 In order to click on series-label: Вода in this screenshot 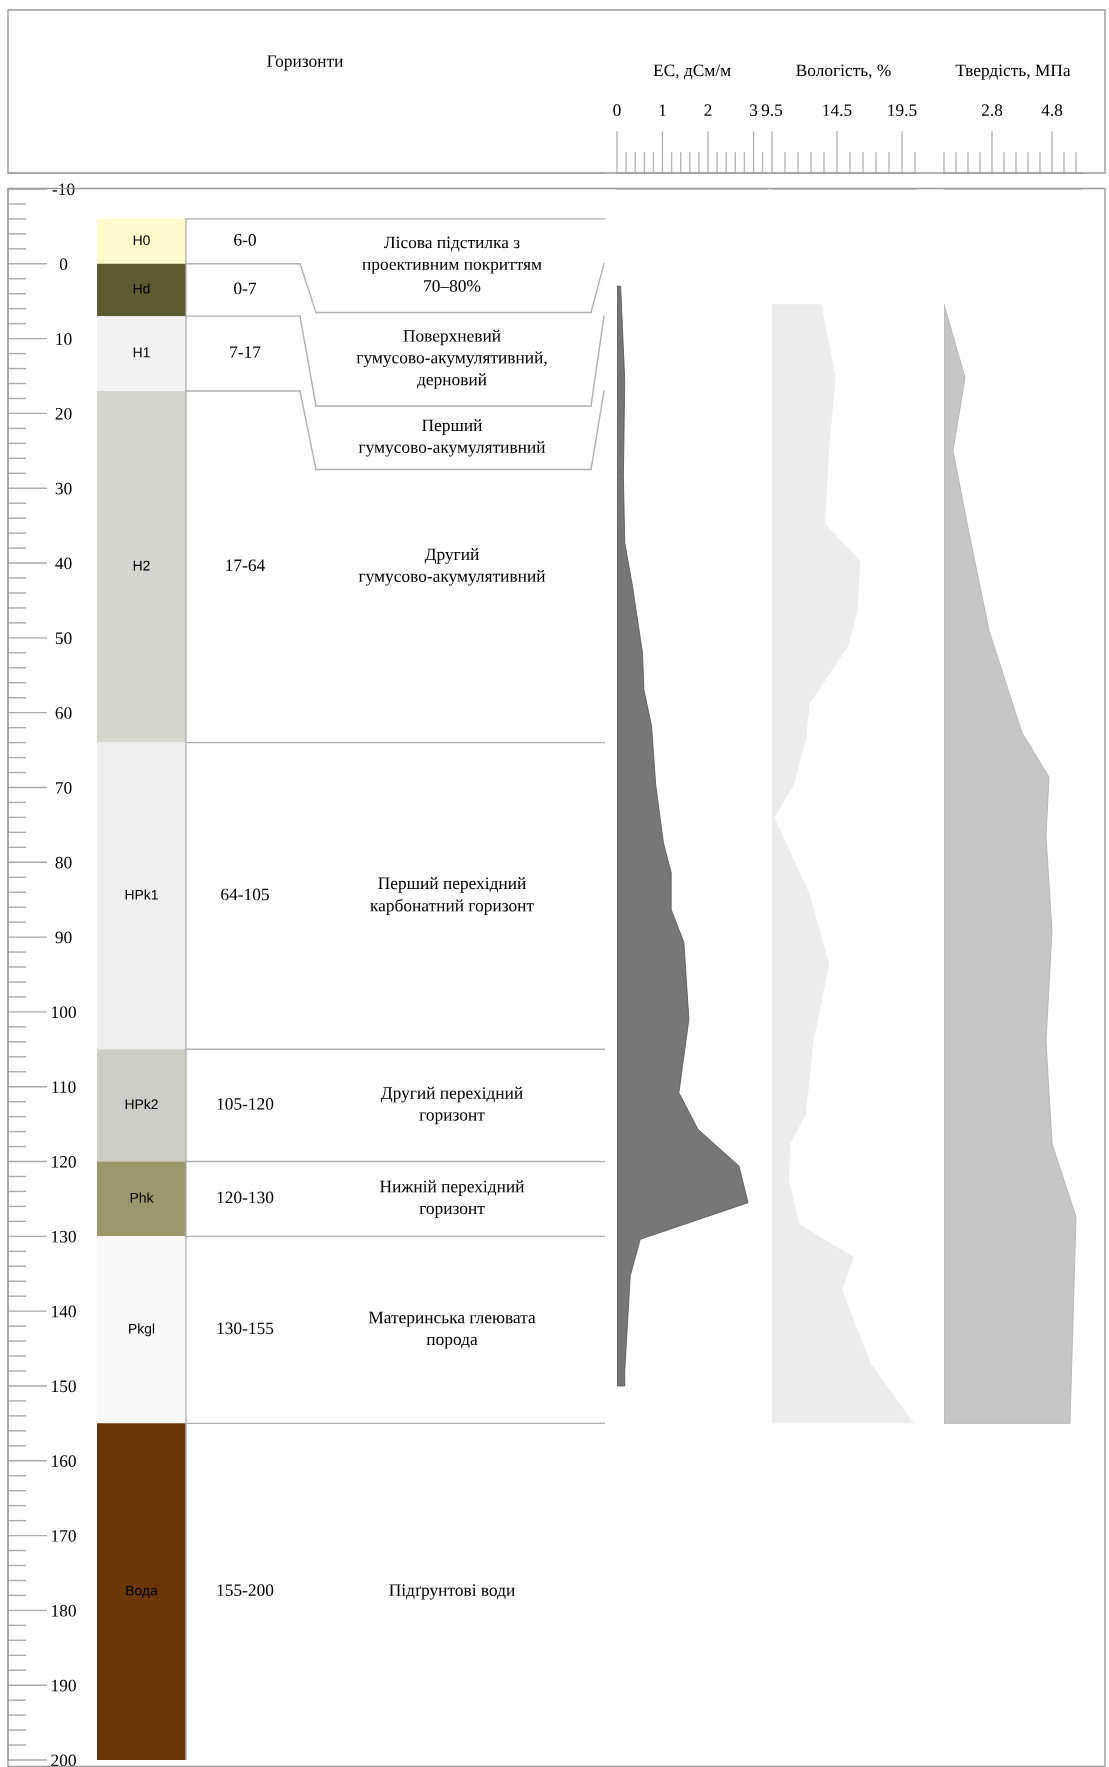, I will do `click(142, 1592)`.